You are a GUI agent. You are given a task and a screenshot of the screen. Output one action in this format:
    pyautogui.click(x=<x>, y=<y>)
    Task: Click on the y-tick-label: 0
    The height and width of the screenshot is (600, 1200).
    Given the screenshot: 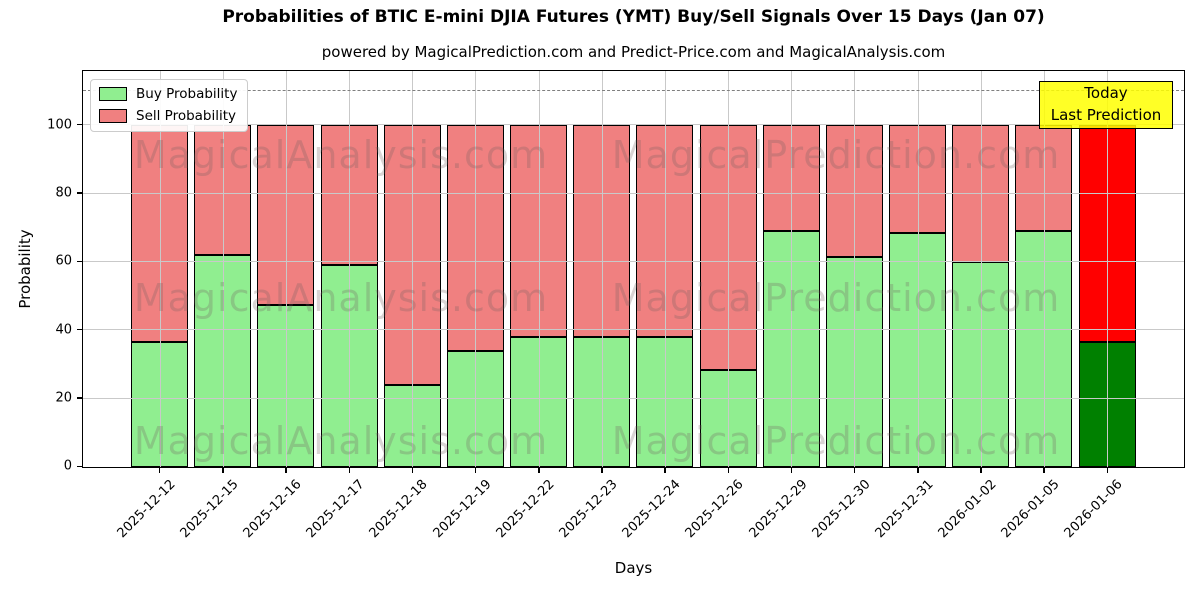 What is the action you would take?
    pyautogui.click(x=67, y=466)
    